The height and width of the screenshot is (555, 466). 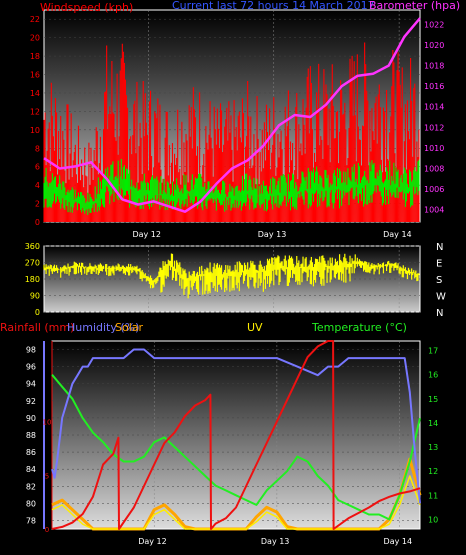 I want to click on legend-humidity: Humidity (%), so click(x=103, y=327).